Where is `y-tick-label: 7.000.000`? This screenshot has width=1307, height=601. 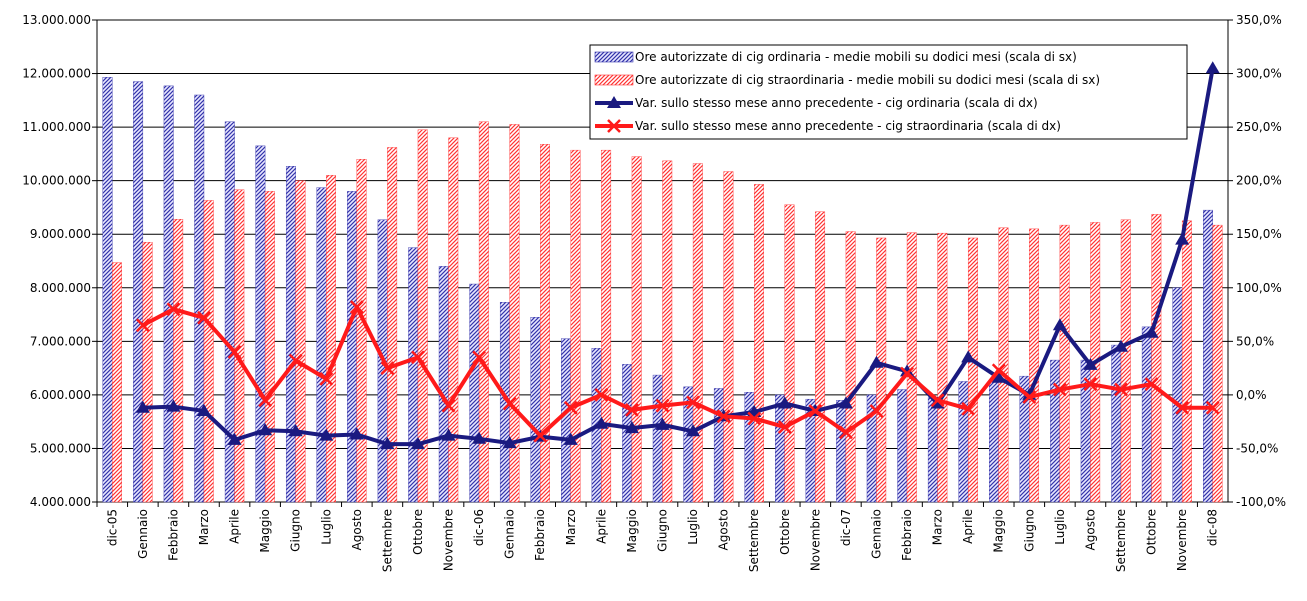
y-tick-label: 7.000.000 is located at coordinates (60, 341).